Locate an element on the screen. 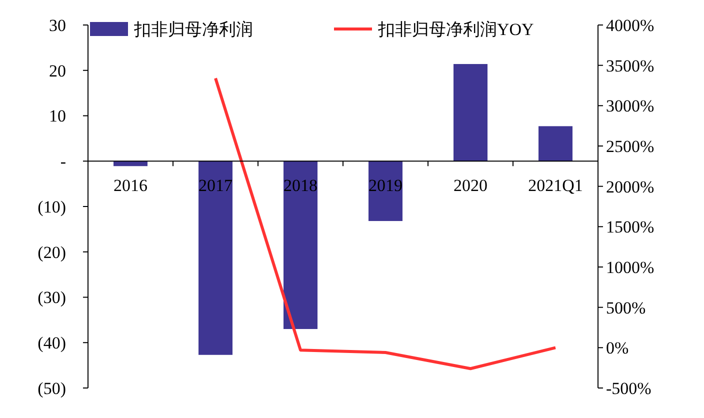 The image size is (704, 418). y2-tick-label: 500% is located at coordinates (626, 308).